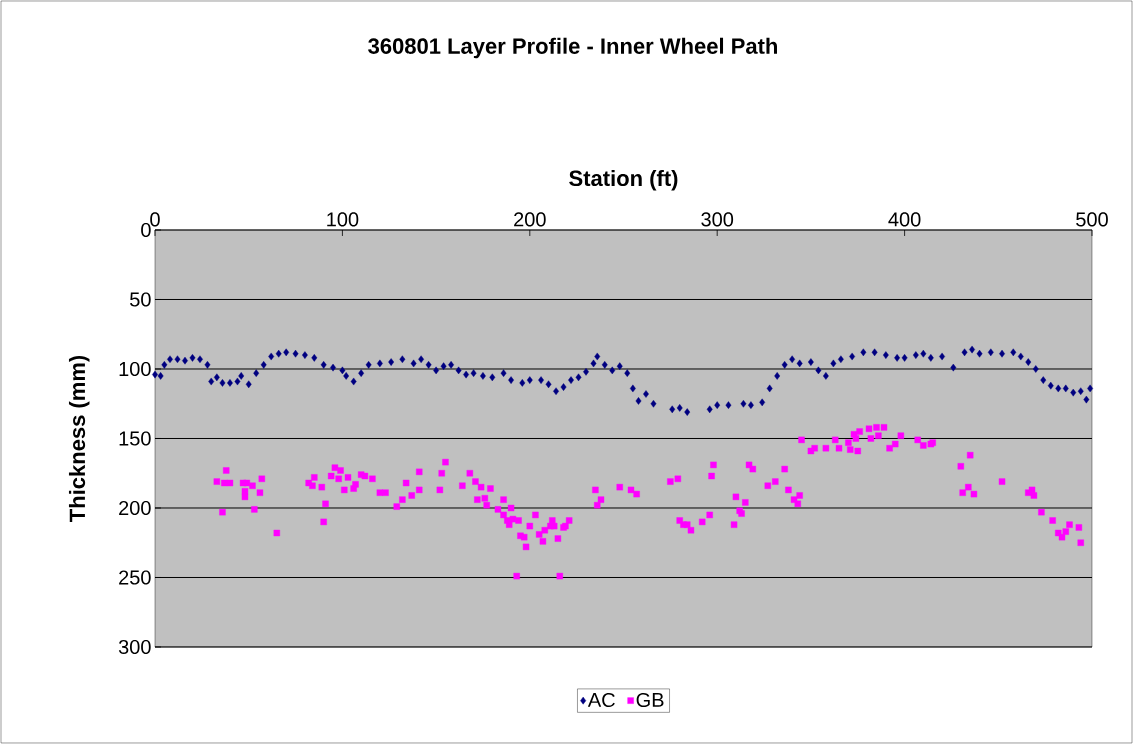  I want to click on y-tick-label: 100, so click(135, 369).